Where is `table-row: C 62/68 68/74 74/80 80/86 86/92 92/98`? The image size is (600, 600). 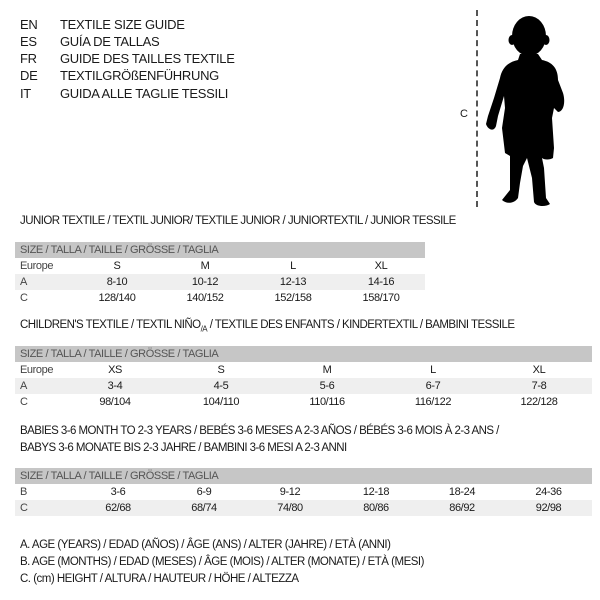 table-row: C 62/68 68/74 74/80 80/86 86/92 92/98 is located at coordinates (303, 508).